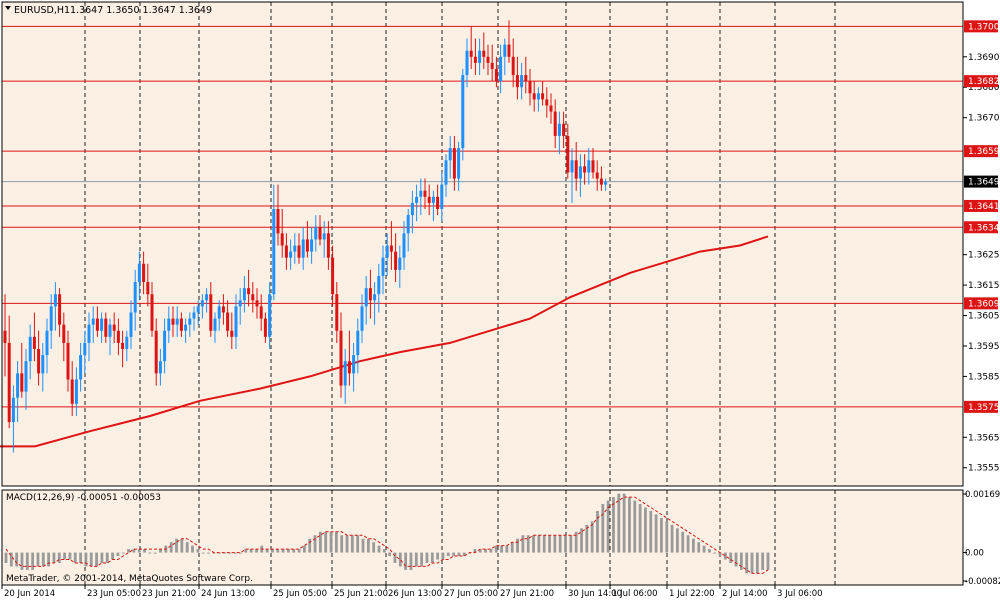 Image resolution: width=1000 pixels, height=602 pixels. What do you see at coordinates (984, 228) in the screenshot?
I see `level-price-label: 1.3634` at bounding box center [984, 228].